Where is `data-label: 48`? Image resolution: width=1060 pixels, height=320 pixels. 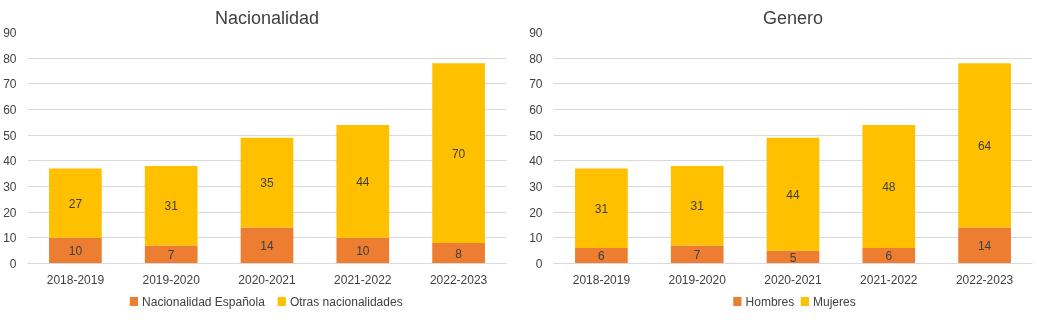
data-label: 48 is located at coordinates (889, 187).